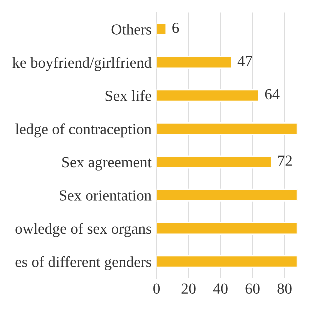 The image size is (320, 320). Describe the element at coordinates (176, 28) in the screenshot. I see `data-label: 6` at that location.